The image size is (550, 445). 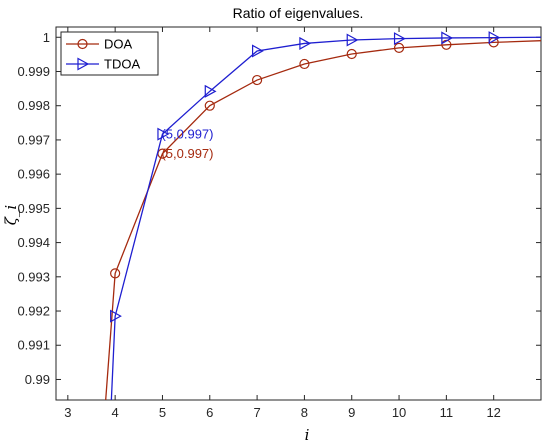 I want to click on x-tick-label: 3, so click(x=67, y=412).